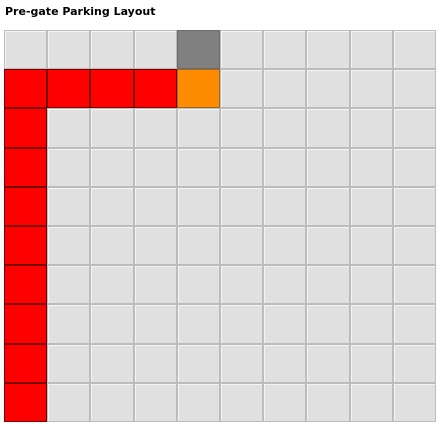  What do you see at coordinates (198, 89) in the screenshot?
I see `parking-space-orange` at bounding box center [198, 89].